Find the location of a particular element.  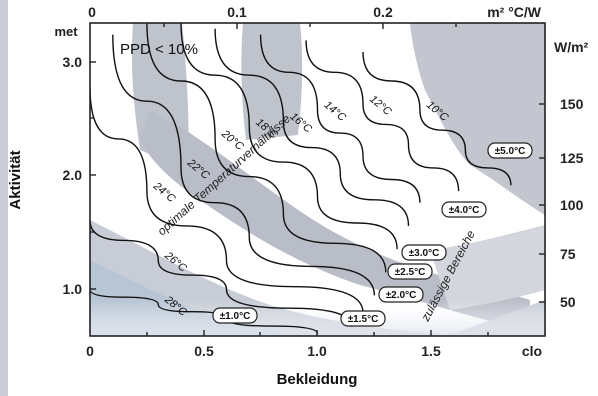

tolerance-badge: ±5.0°C is located at coordinates (510, 150).